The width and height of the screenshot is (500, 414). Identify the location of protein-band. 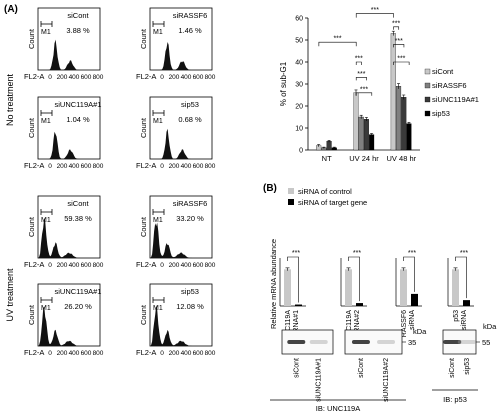
(360, 342).